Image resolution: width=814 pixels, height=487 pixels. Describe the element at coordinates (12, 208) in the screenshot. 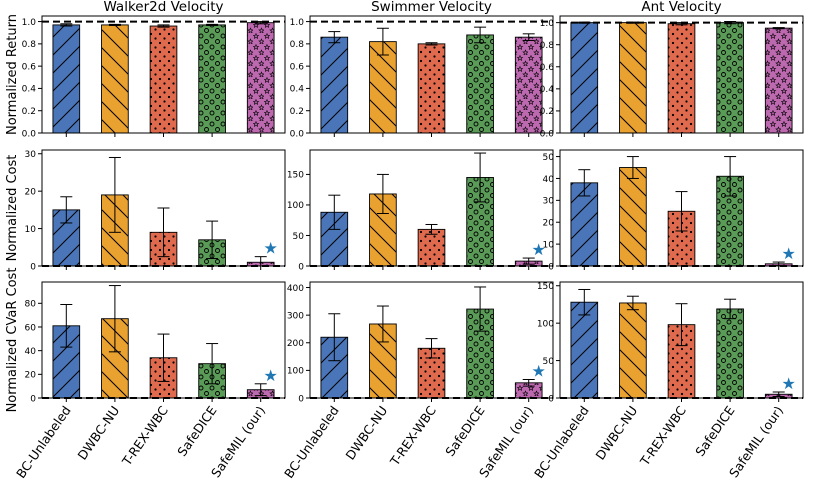

I see `y-axis-title: Normalized Cost` at that location.